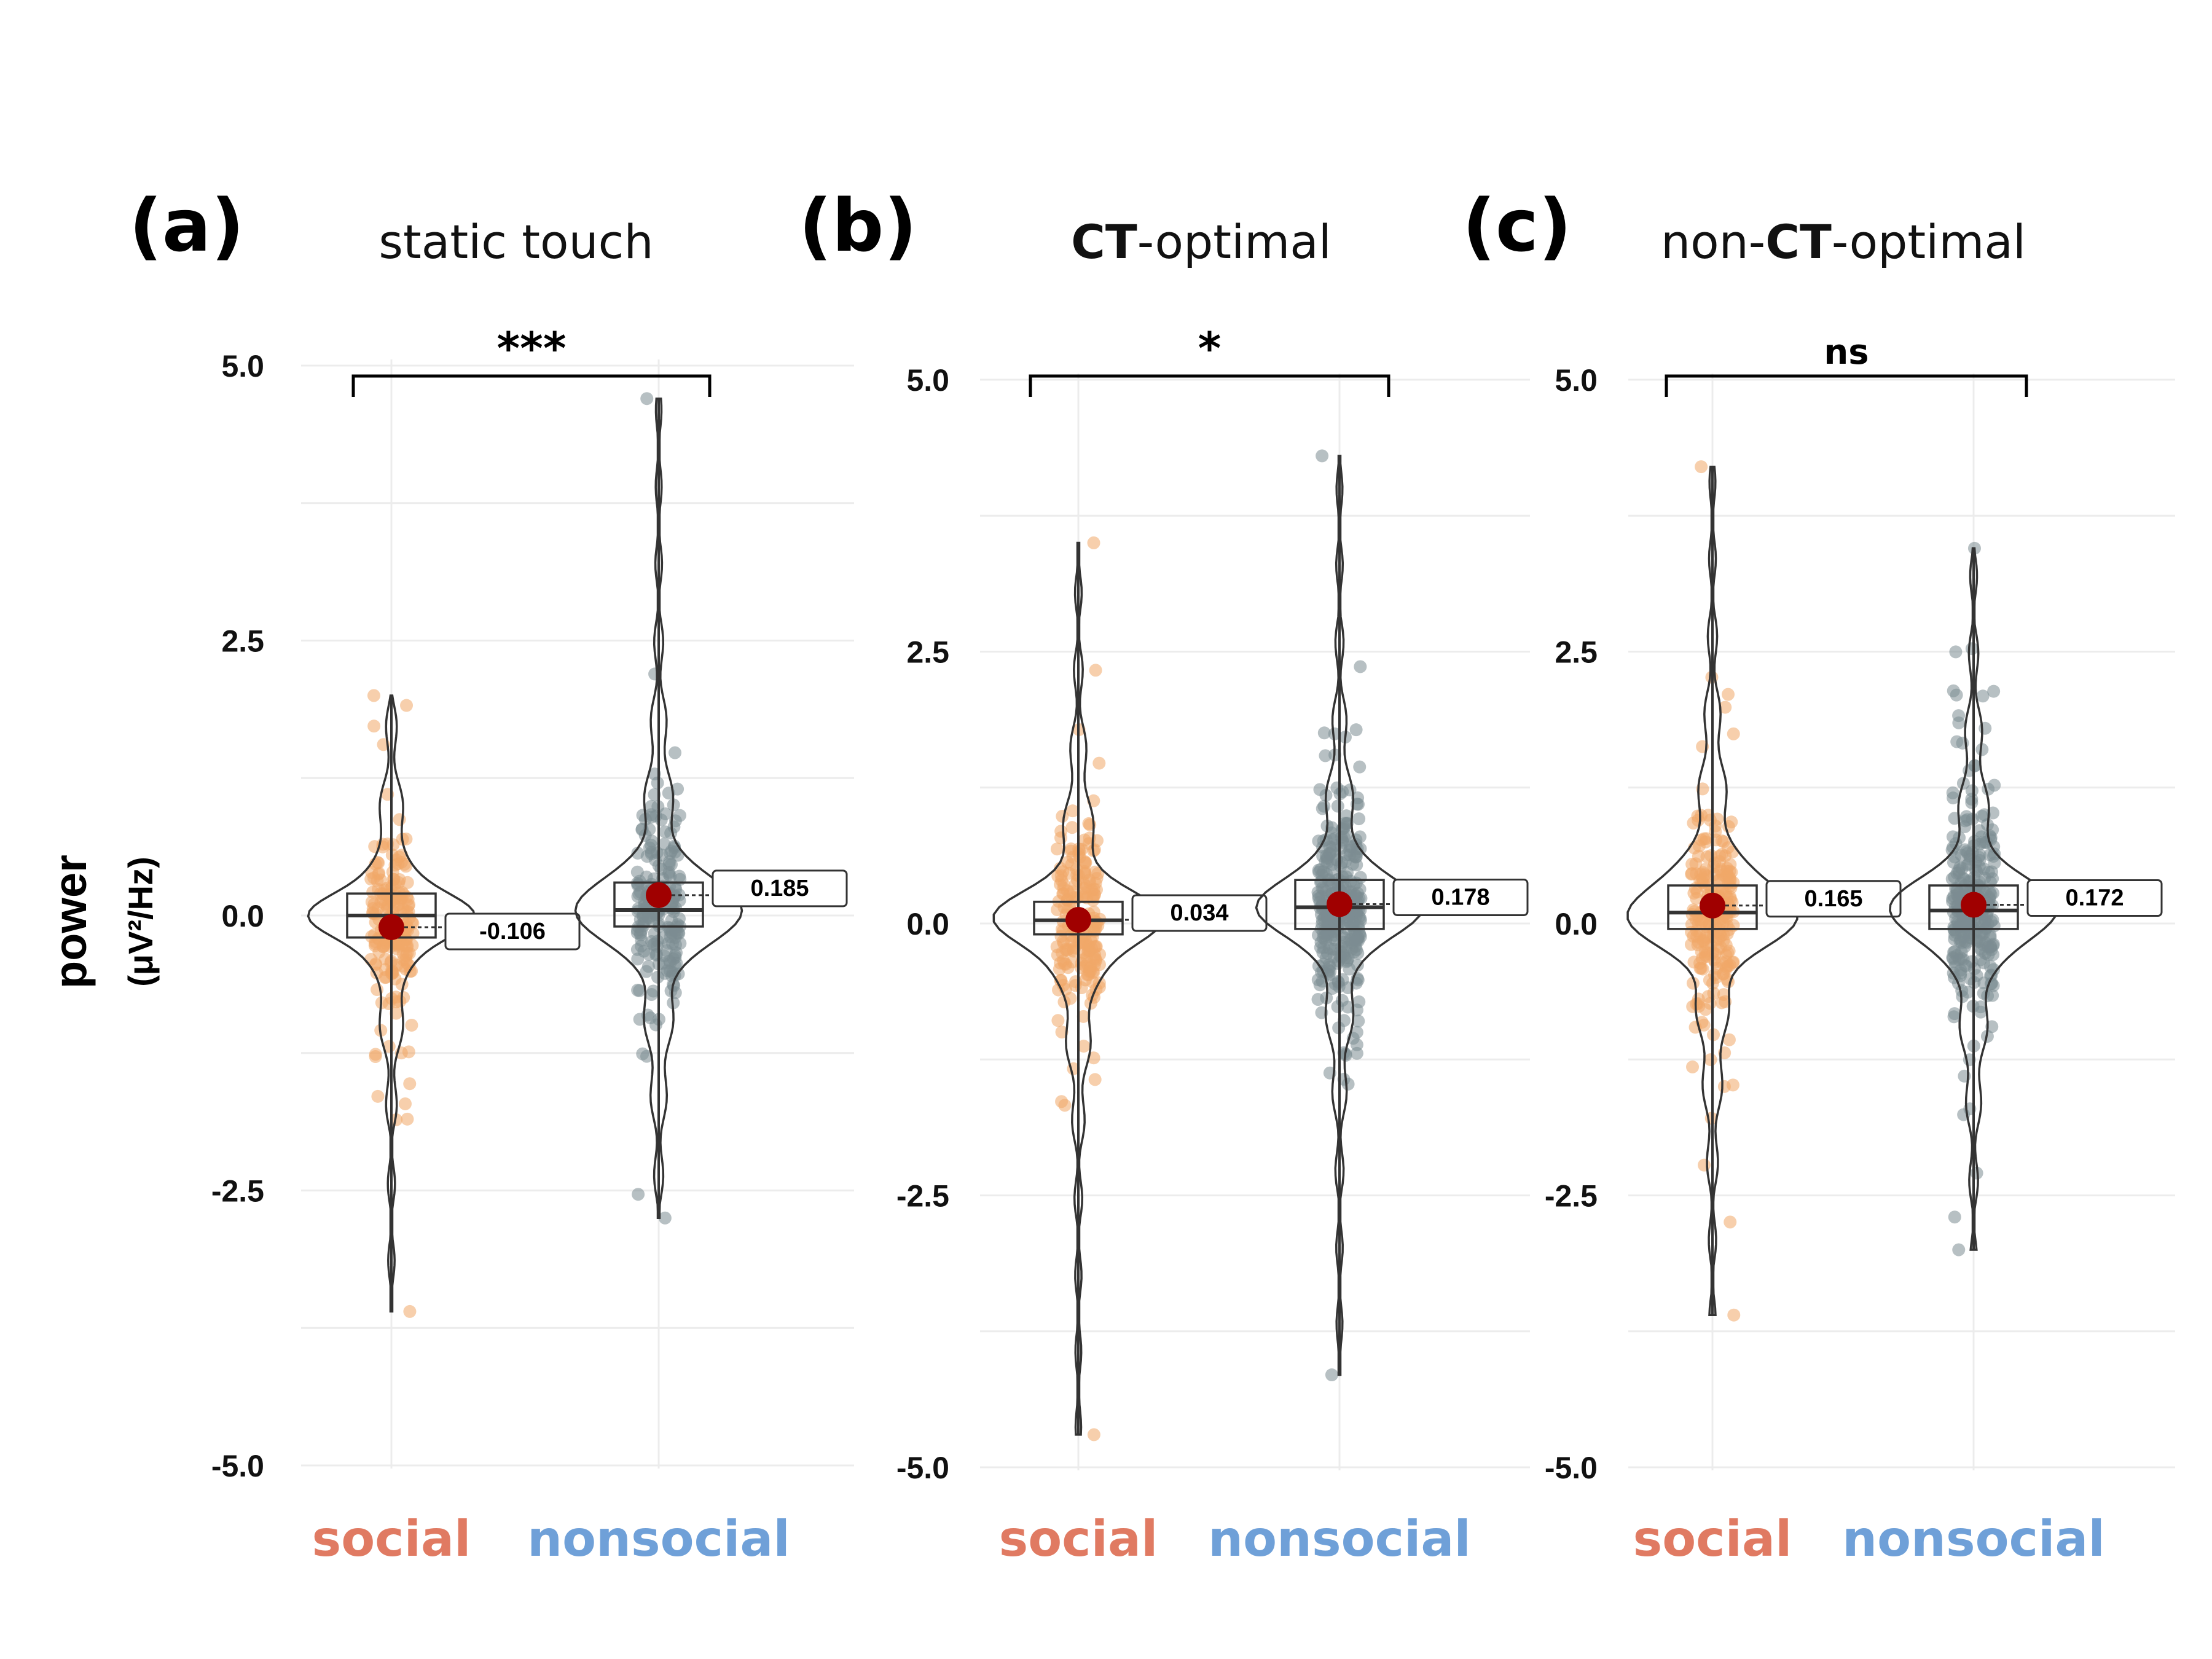 The width and height of the screenshot is (2212, 1659). Describe the element at coordinates (532, 348) in the screenshot. I see `significance-label: ***` at that location.